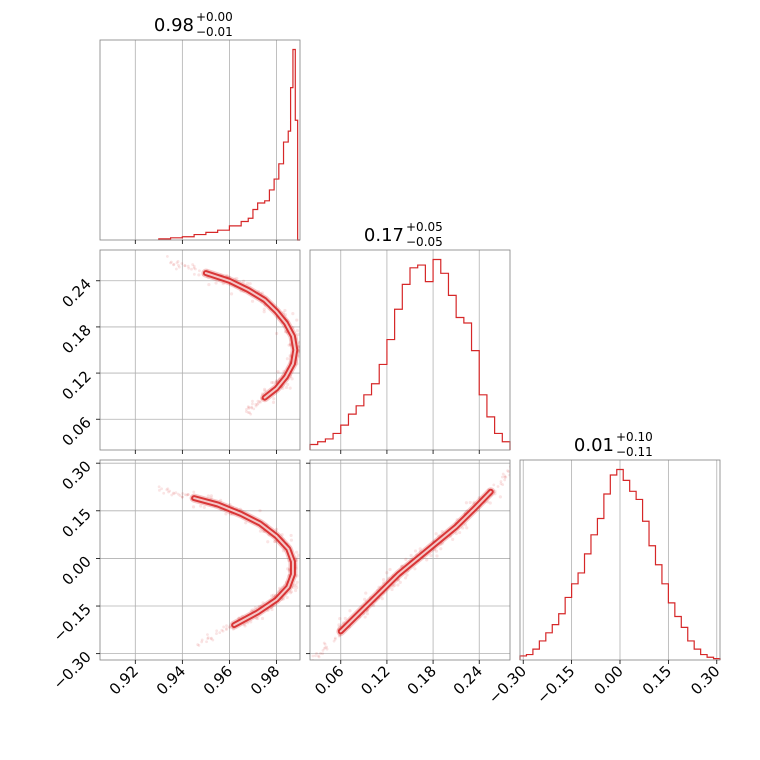 The width and height of the screenshot is (760, 760). What do you see at coordinates (422, 680) in the screenshot?
I see `x-tick-label: 0.18` at bounding box center [422, 680].